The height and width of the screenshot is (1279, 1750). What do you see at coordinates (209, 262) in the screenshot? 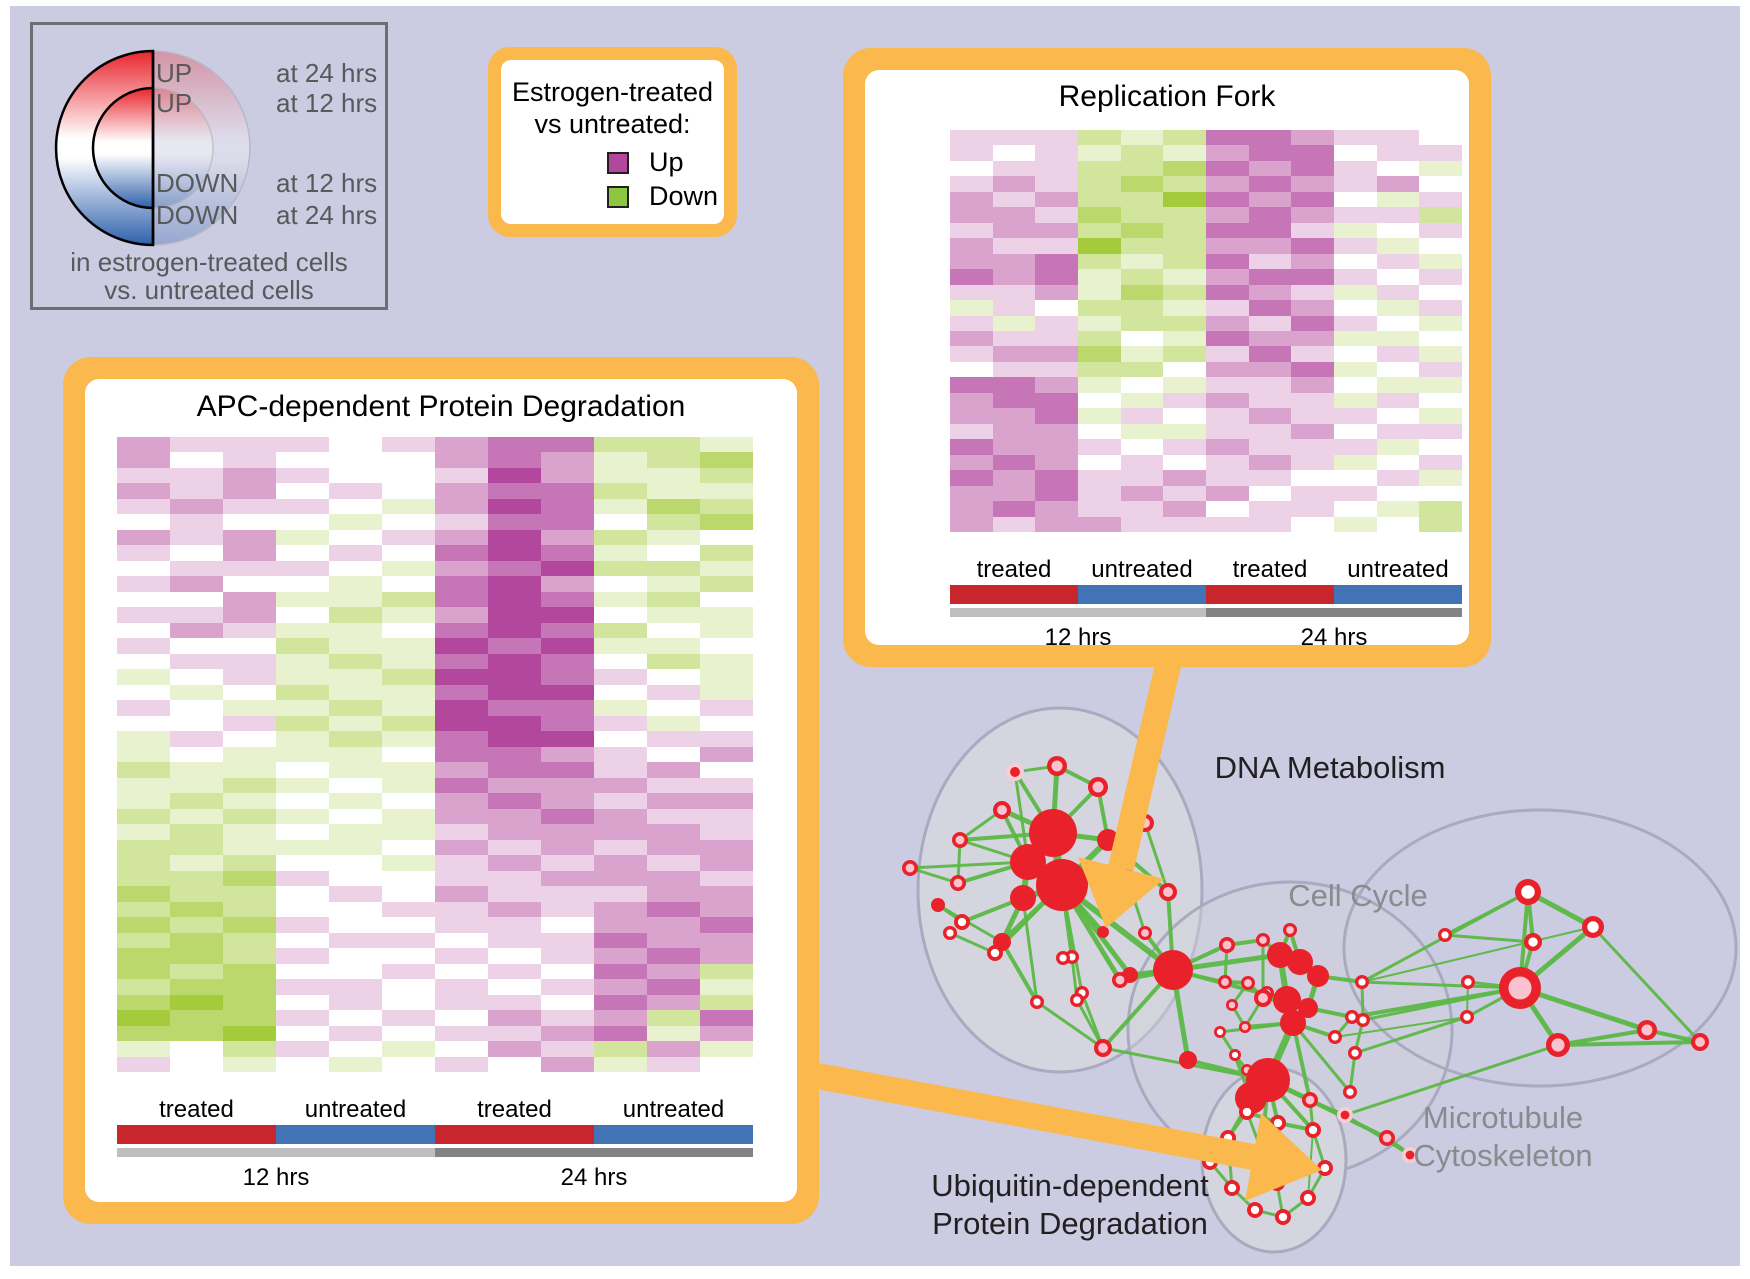
I see `legend-caption-line1: in estrogen-treated cells` at bounding box center [209, 262].